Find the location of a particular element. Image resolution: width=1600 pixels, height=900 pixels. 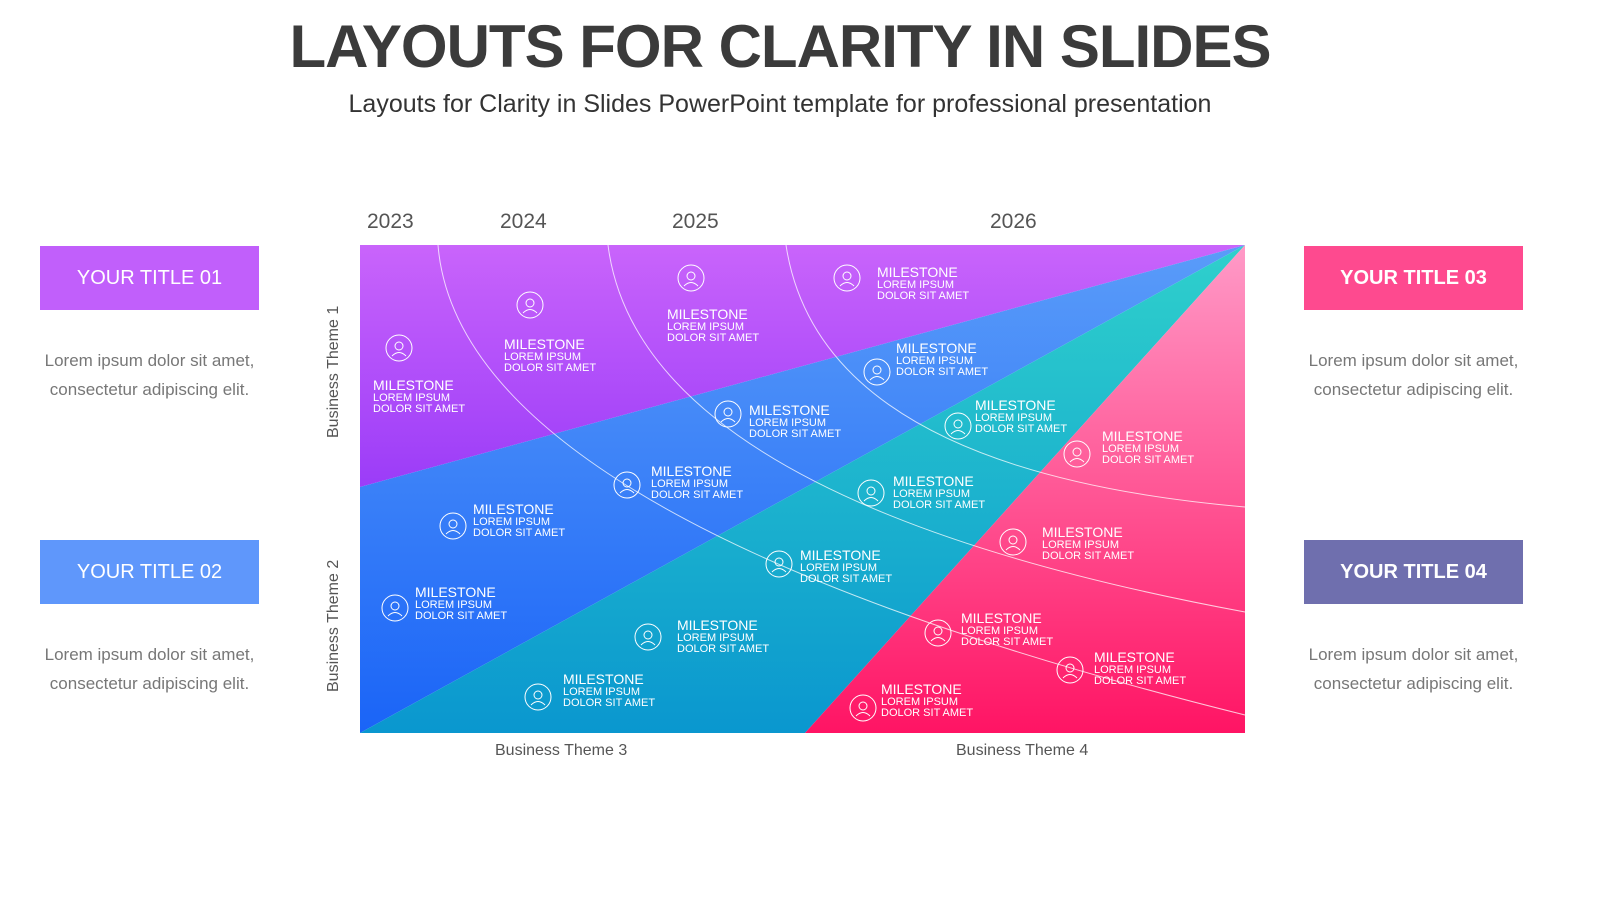

dollar-gear-icon is located at coordinates (1070, 670).